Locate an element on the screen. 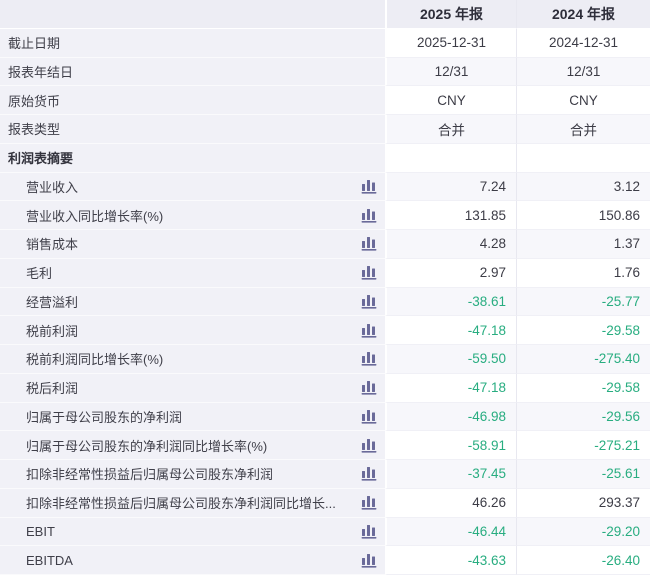 Image resolution: width=650 pixels, height=575 pixels. value-cell-2024: -29.20 is located at coordinates (583, 532).